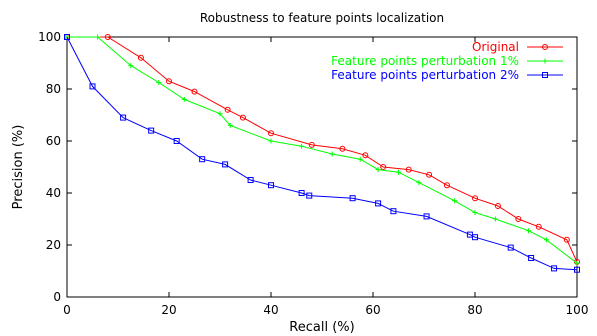 The height and width of the screenshot is (336, 597). Describe the element at coordinates (495, 47) in the screenshot. I see `legend-label: Original` at that location.